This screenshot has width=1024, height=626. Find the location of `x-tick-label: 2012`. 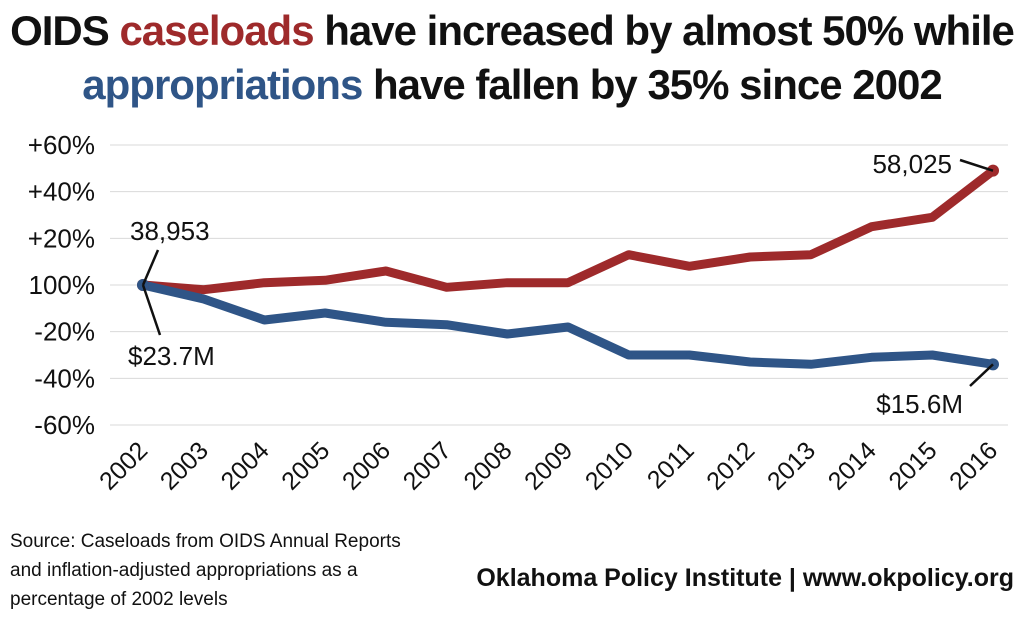

x-tick-label: 2012 is located at coordinates (730, 465).